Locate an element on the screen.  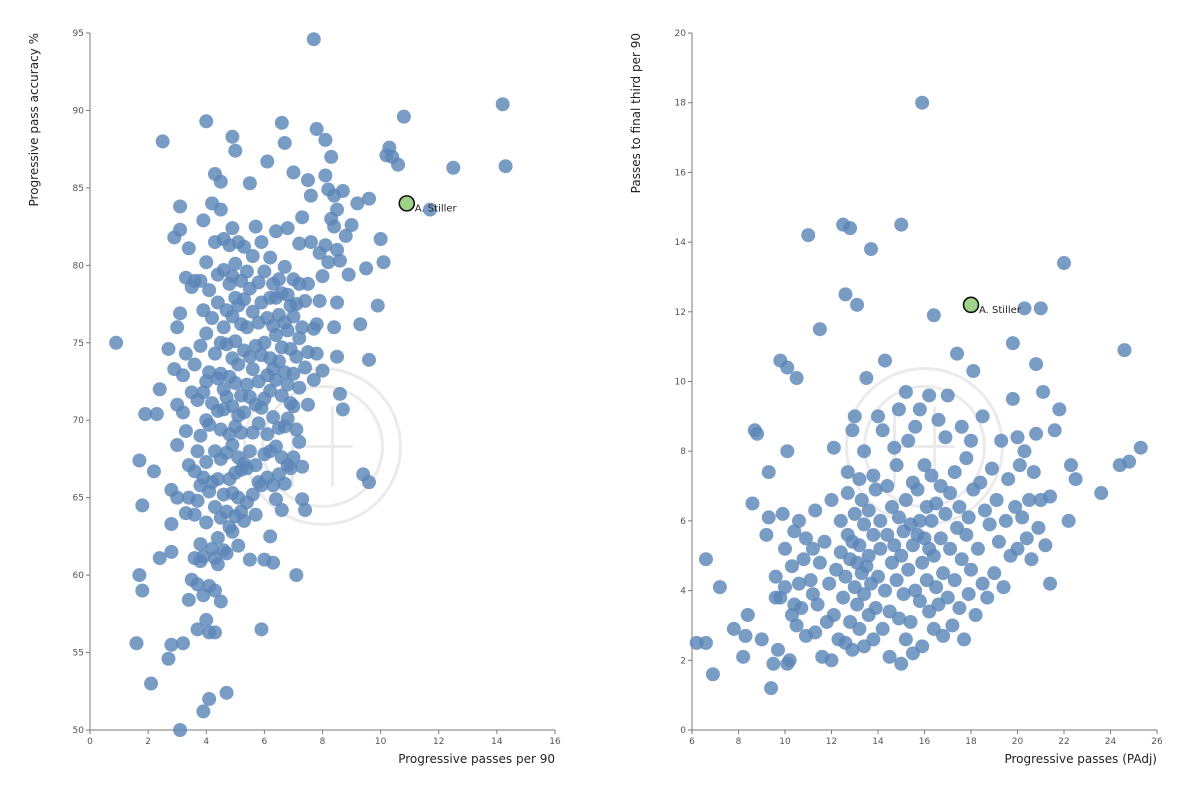
y-tick-label: 60 is located at coordinates (79, 576).